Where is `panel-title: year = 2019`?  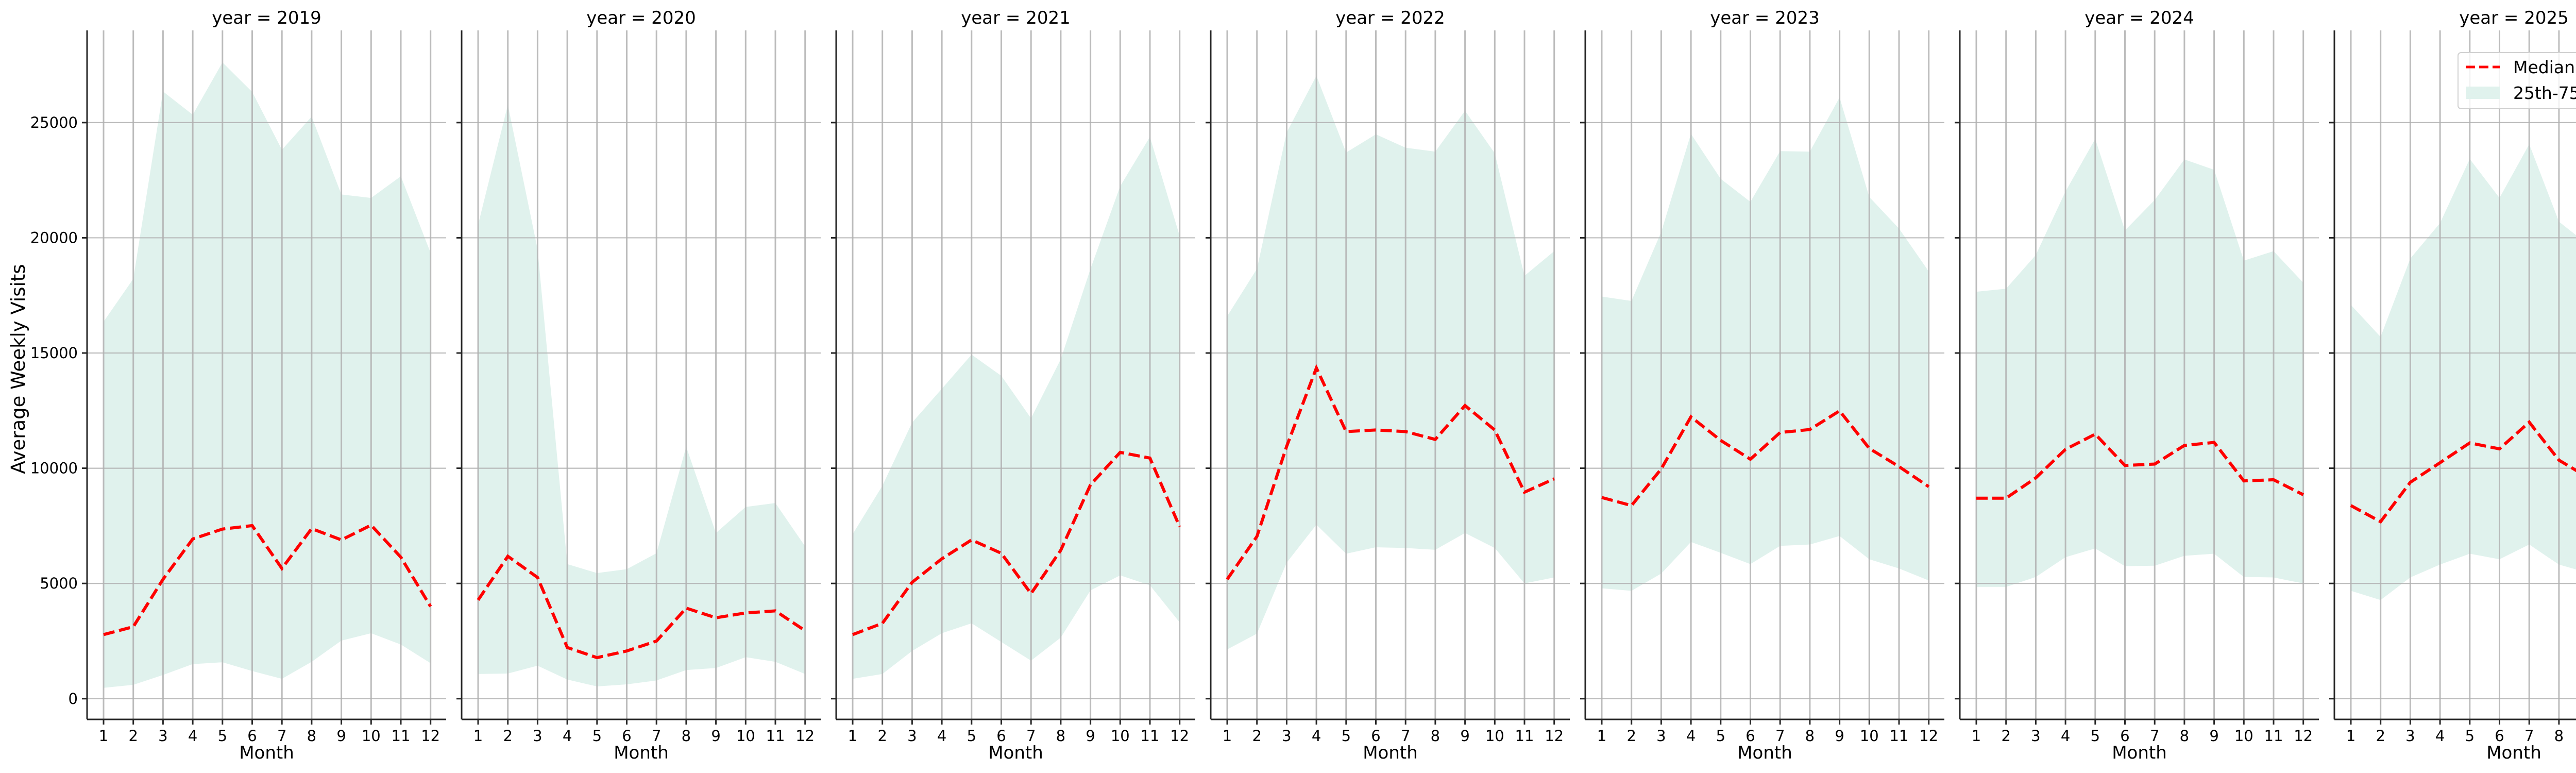
panel-title: year = 2019 is located at coordinates (266, 18).